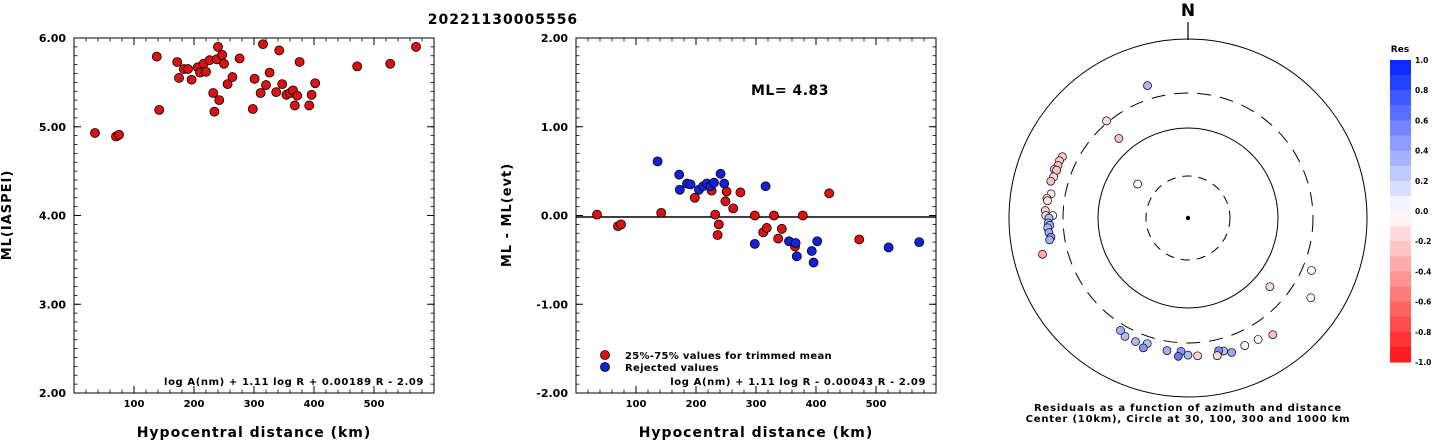  Describe the element at coordinates (503, 20) in the screenshot. I see `figure-title: 20221130005556` at that location.